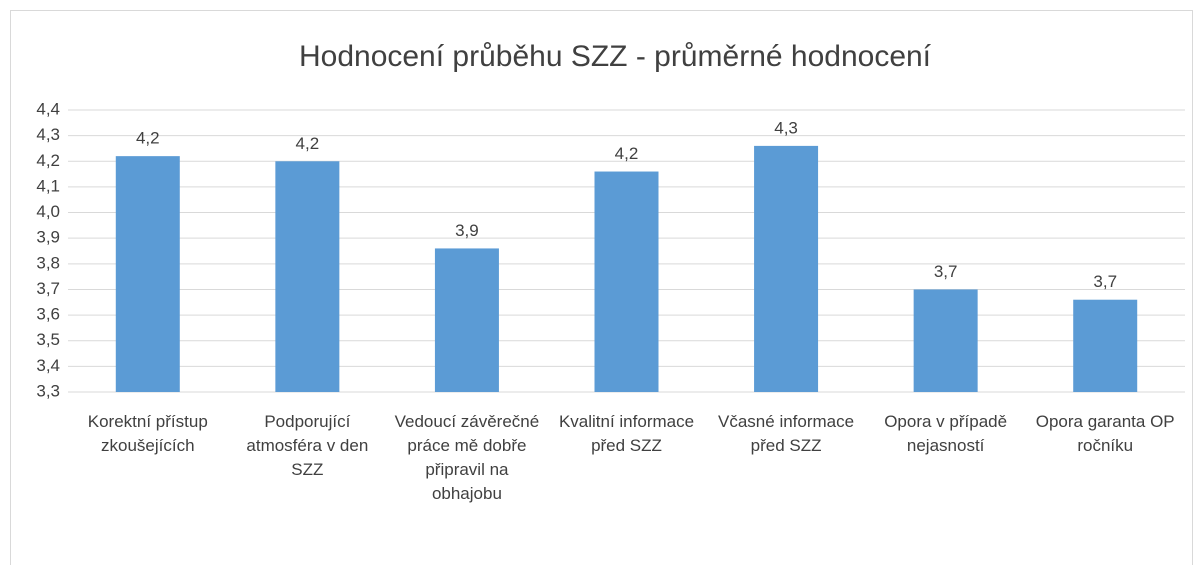  Describe the element at coordinates (626, 433) in the screenshot. I see `x-tick-label: Kvalitní informace před SZZ` at that location.